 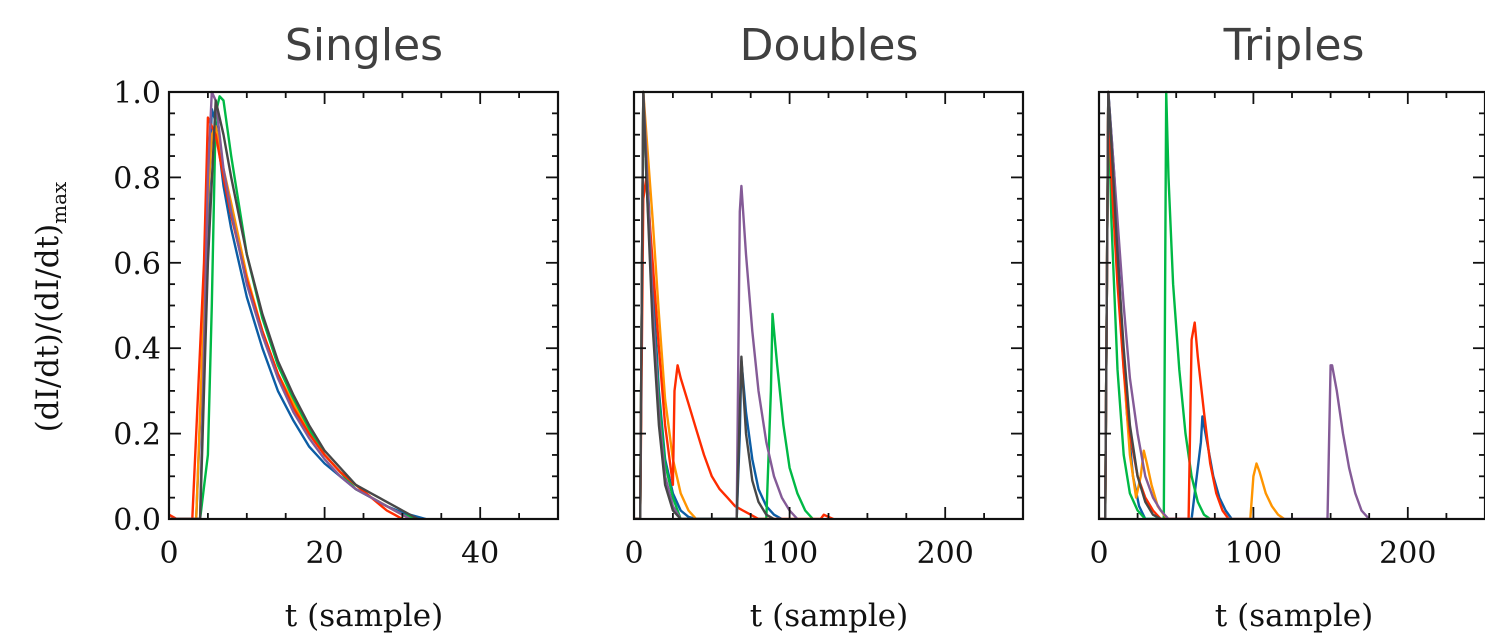 I want to click on doubles-x-tick-label: 0, so click(x=633, y=553).